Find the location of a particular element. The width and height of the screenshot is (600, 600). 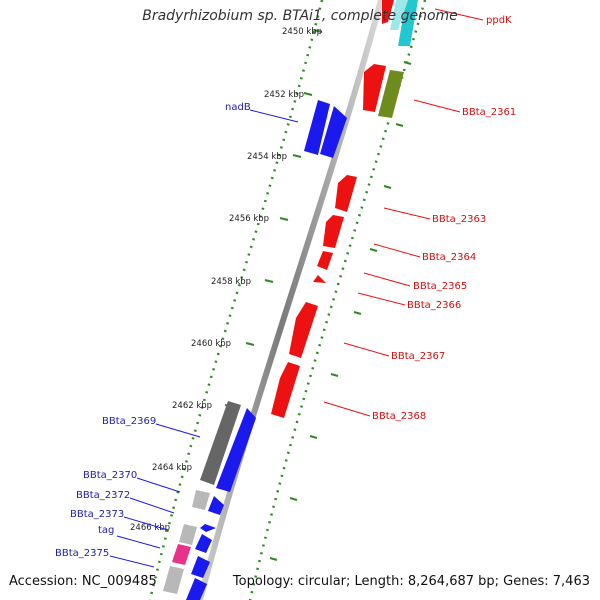

gene-BBta_2375-pink is located at coordinates (181, 554).